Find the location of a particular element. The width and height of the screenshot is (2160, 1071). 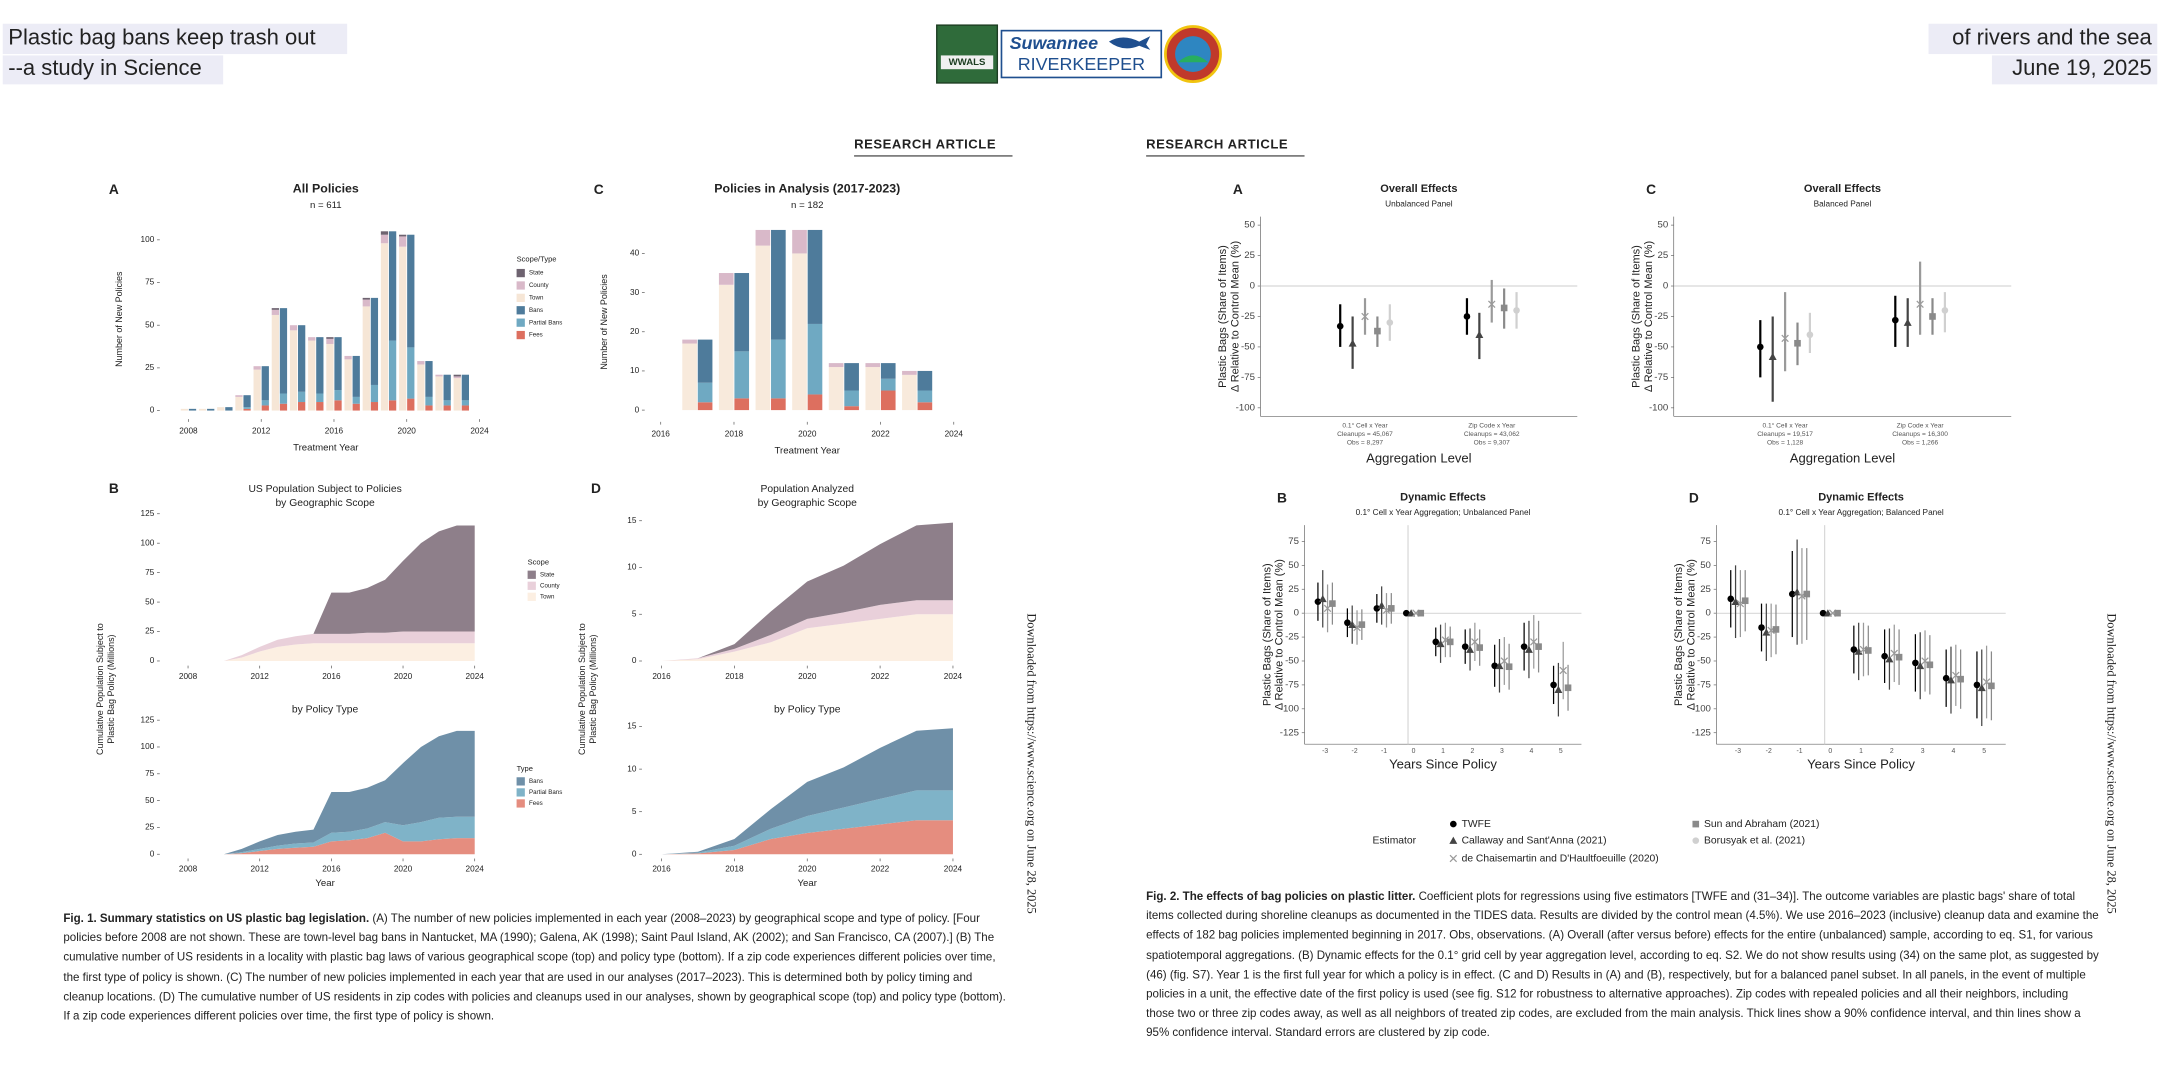

x-tick-label: 2020 is located at coordinates (403, 676).